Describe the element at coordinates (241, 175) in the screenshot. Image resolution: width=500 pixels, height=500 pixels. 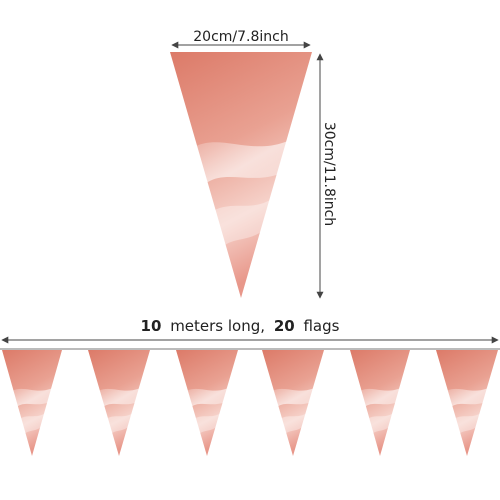
I see `large-flag` at that location.